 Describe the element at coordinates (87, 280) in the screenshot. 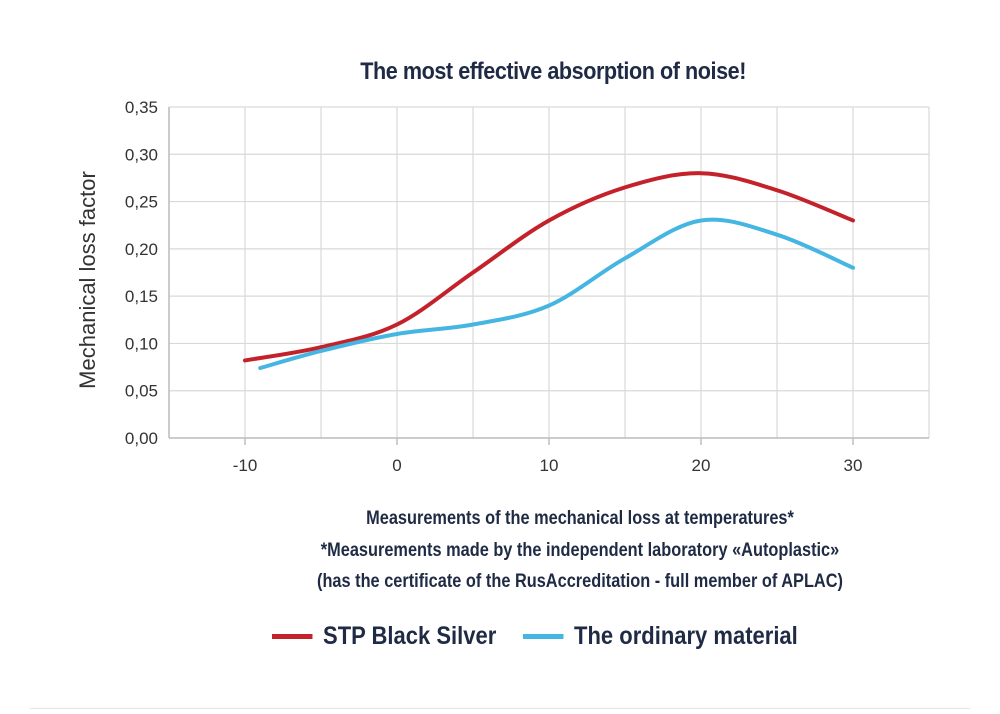

I see `y-axis-label: Mechanical loss factor` at that location.